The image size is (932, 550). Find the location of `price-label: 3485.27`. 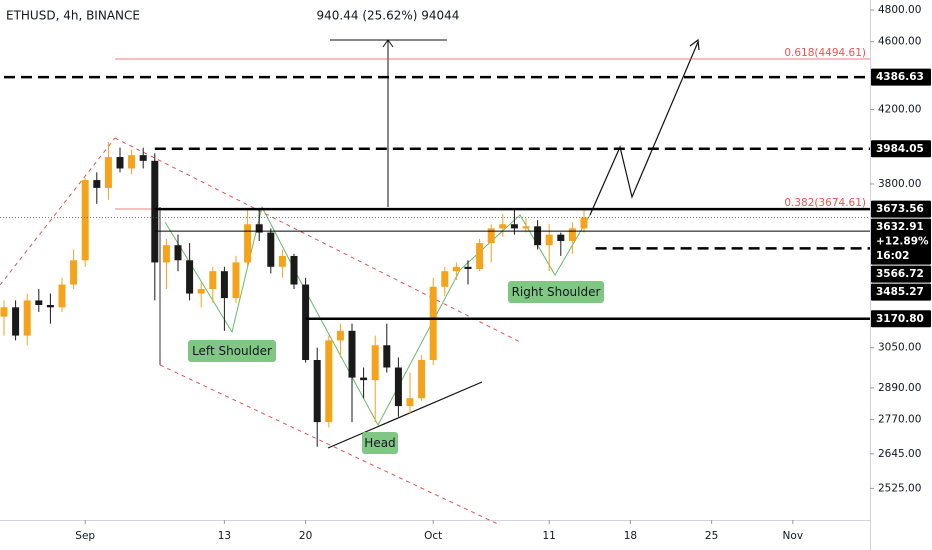

price-label: 3485.27 is located at coordinates (900, 292).